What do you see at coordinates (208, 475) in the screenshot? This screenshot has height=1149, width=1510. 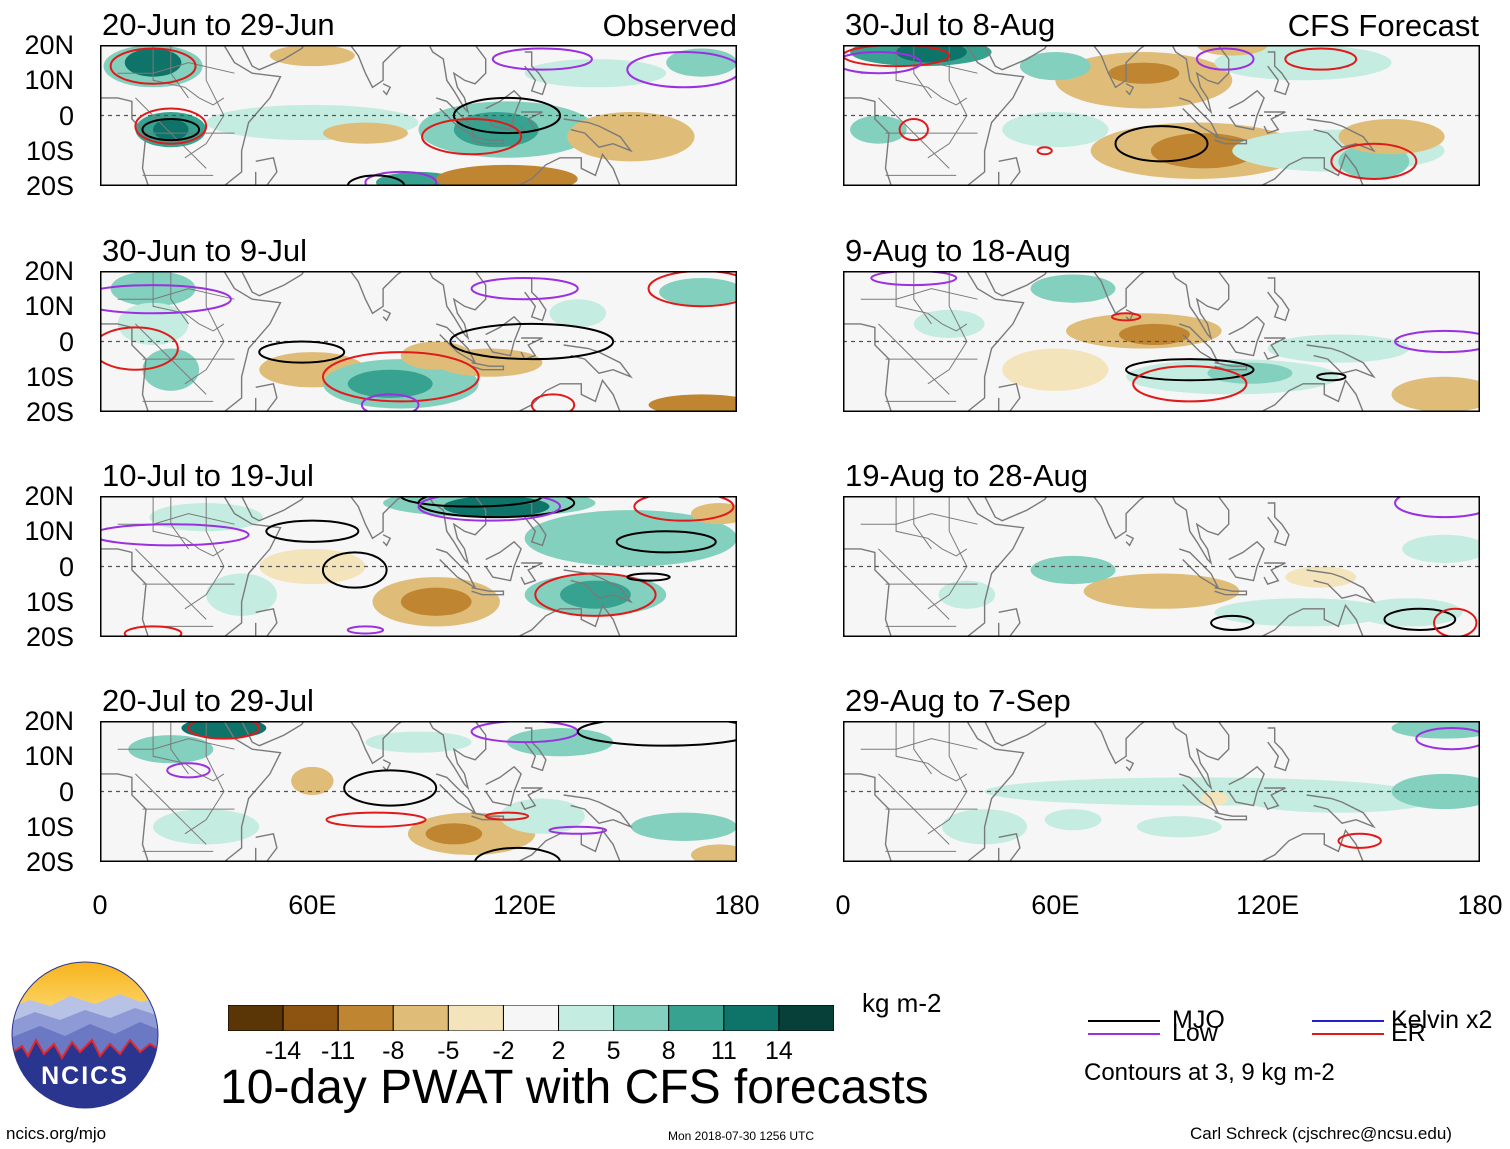 I see `panel-title-observed: 10-Jul to 19-Jul` at bounding box center [208, 475].